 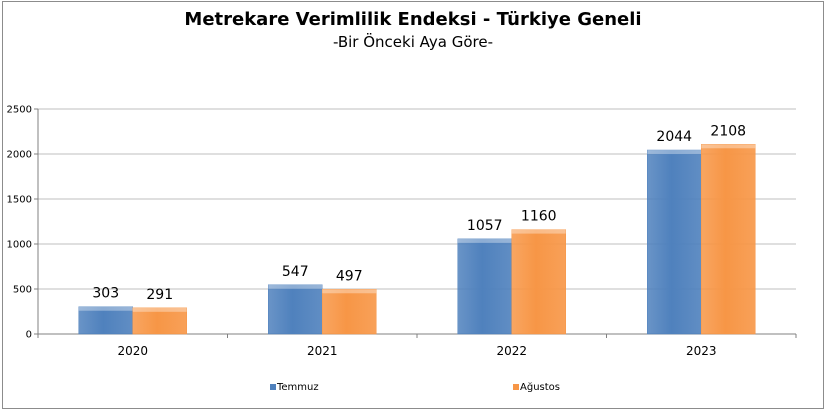 What do you see at coordinates (349, 276) in the screenshot?
I see `data-label: 497` at bounding box center [349, 276].